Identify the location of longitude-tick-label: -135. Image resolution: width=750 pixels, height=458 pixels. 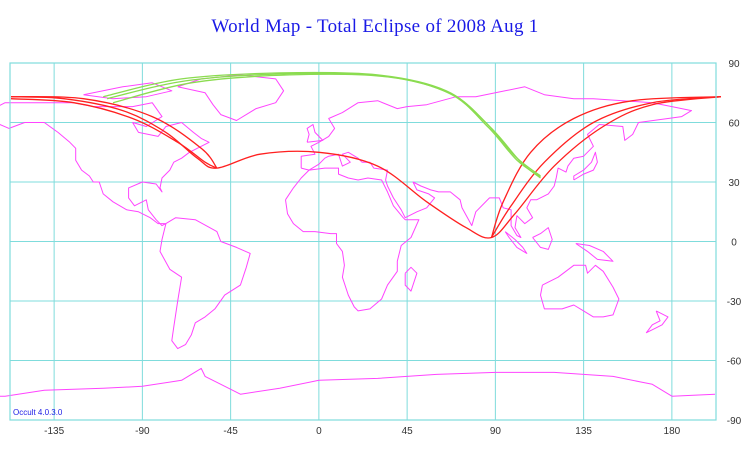
(54, 431).